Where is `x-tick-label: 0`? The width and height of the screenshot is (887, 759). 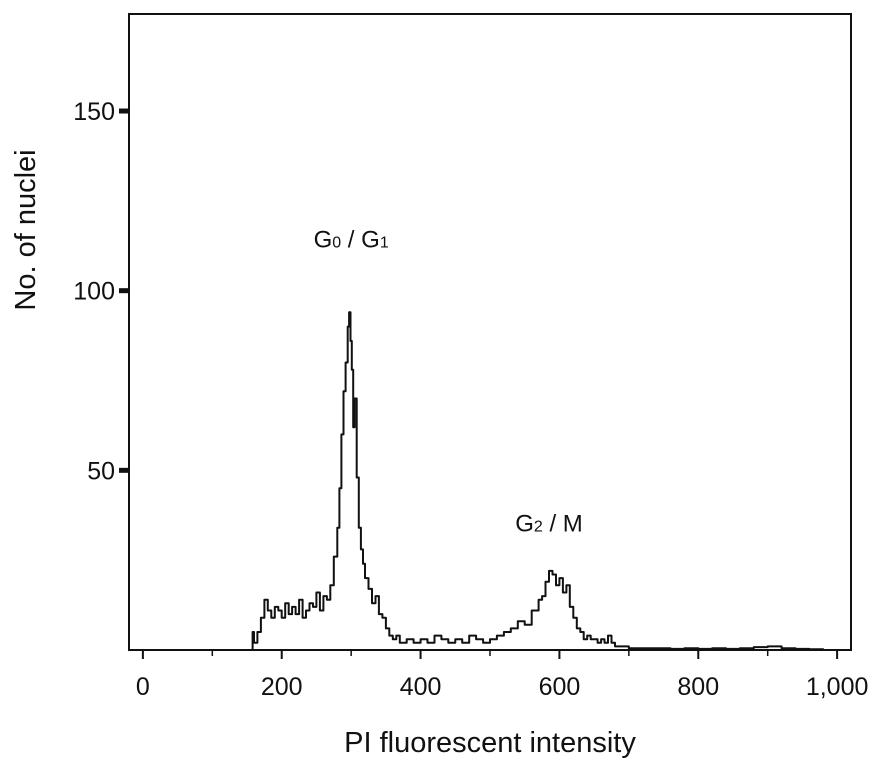
x-tick-label: 0 is located at coordinates (143, 687).